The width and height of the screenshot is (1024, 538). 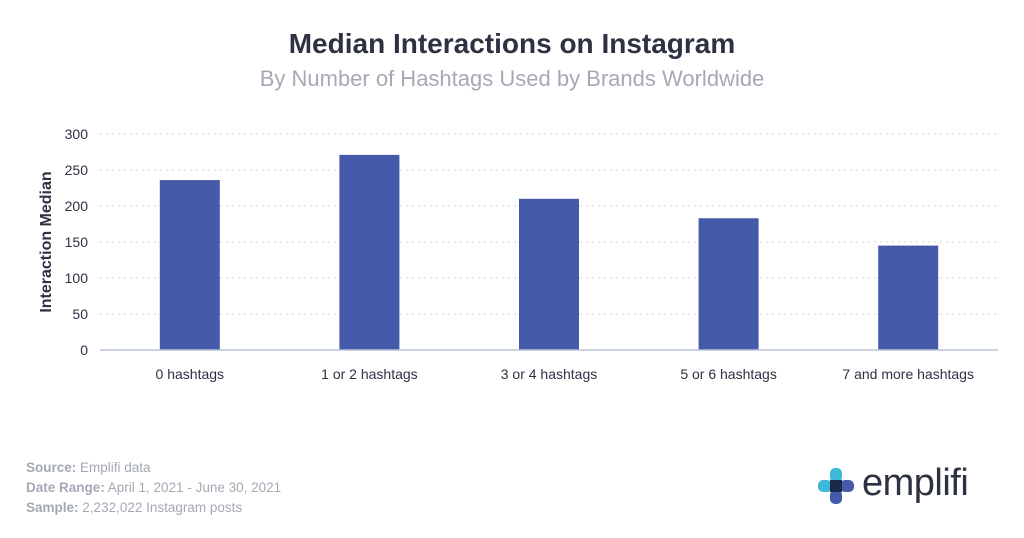 What do you see at coordinates (77, 206) in the screenshot?
I see `y-tick-label: 200` at bounding box center [77, 206].